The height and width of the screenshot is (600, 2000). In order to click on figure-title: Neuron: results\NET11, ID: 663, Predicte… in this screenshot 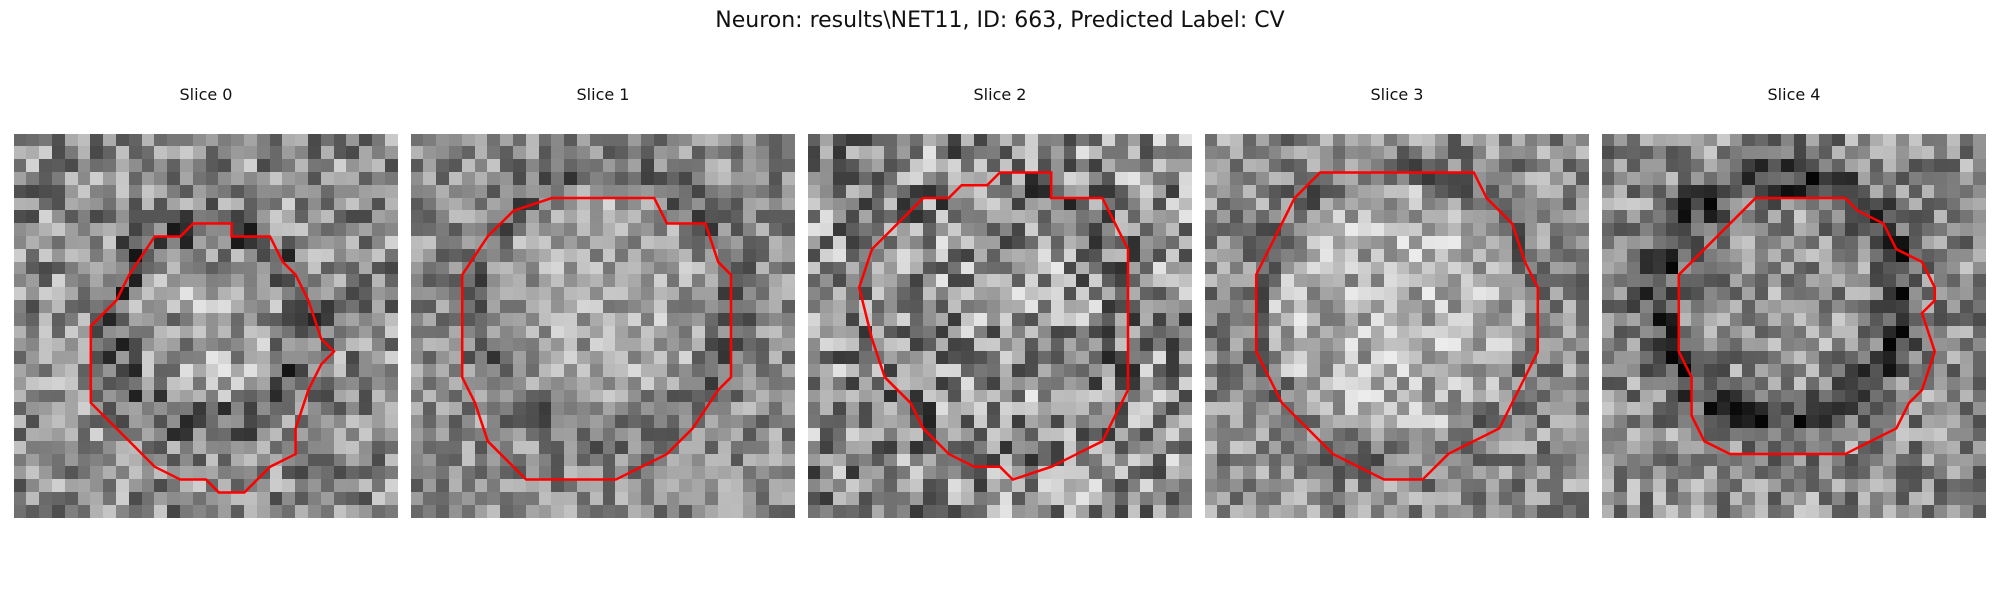, I will do `click(1000, 20)`.